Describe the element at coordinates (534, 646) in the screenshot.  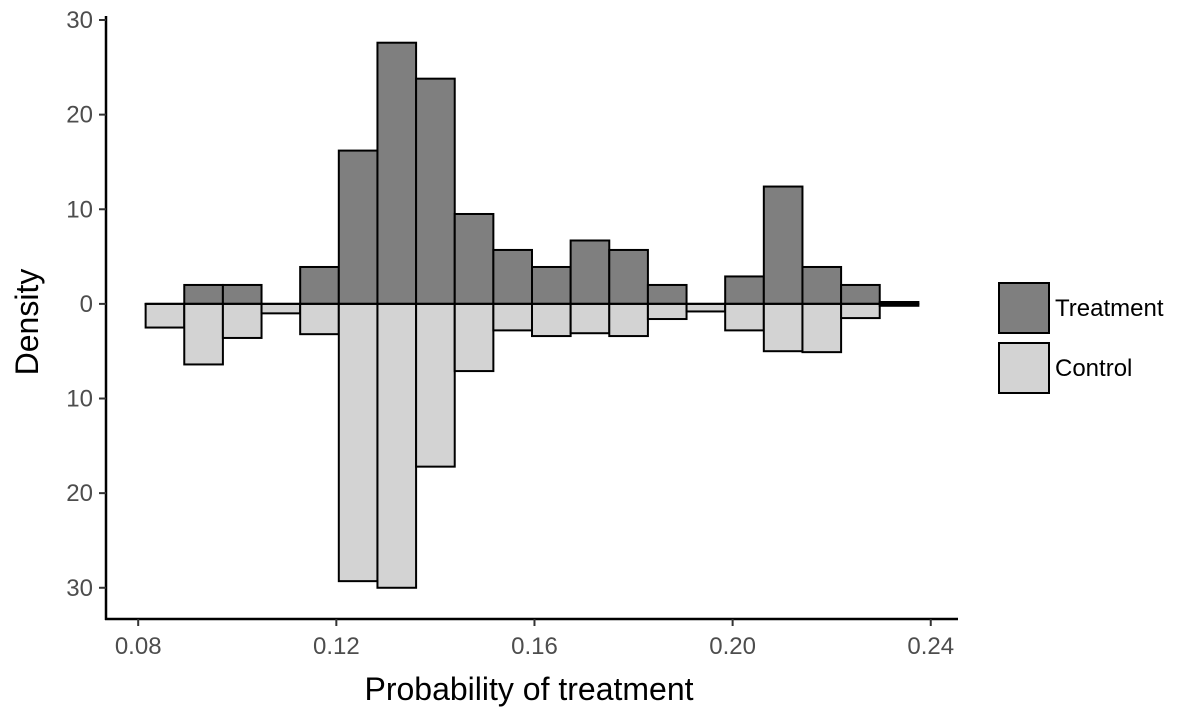
I see `x-tick-label: 0.16` at that location.